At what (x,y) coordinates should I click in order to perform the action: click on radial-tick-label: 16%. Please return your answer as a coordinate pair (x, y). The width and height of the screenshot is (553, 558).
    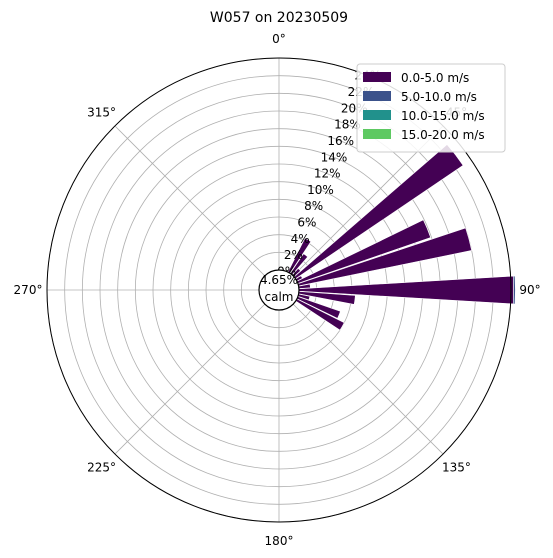
    Looking at the image, I should click on (340, 141).